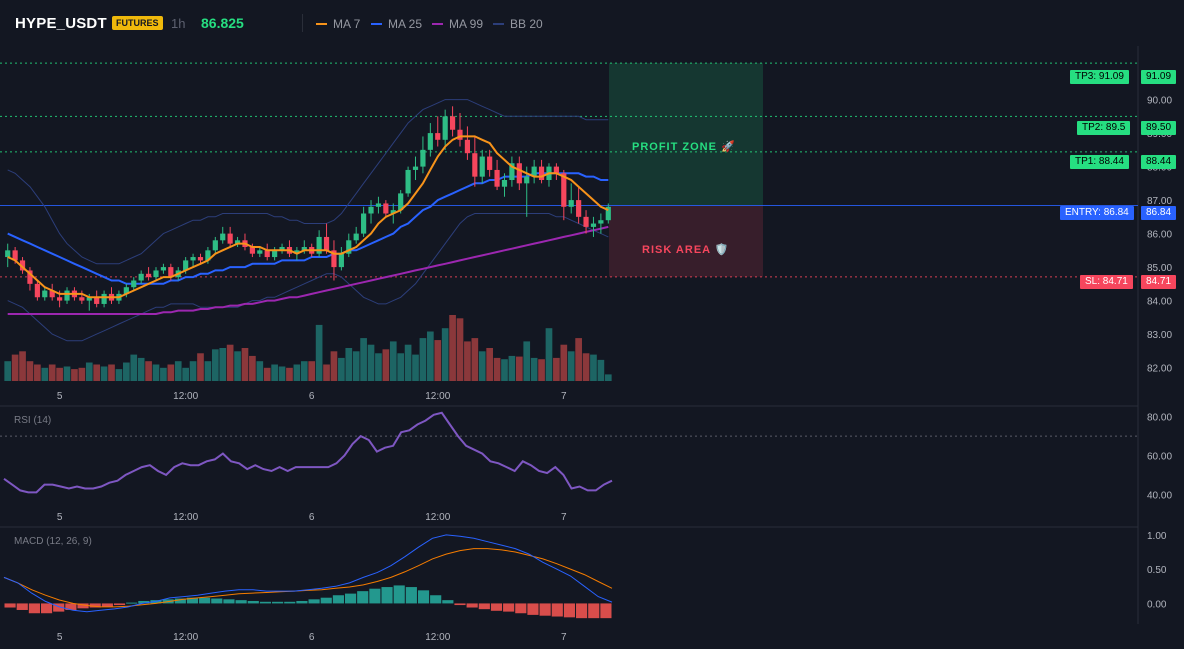 The width and height of the screenshot is (1184, 649). Describe the element at coordinates (1159, 335) in the screenshot. I see `price-tick-label: 83.00` at that location.